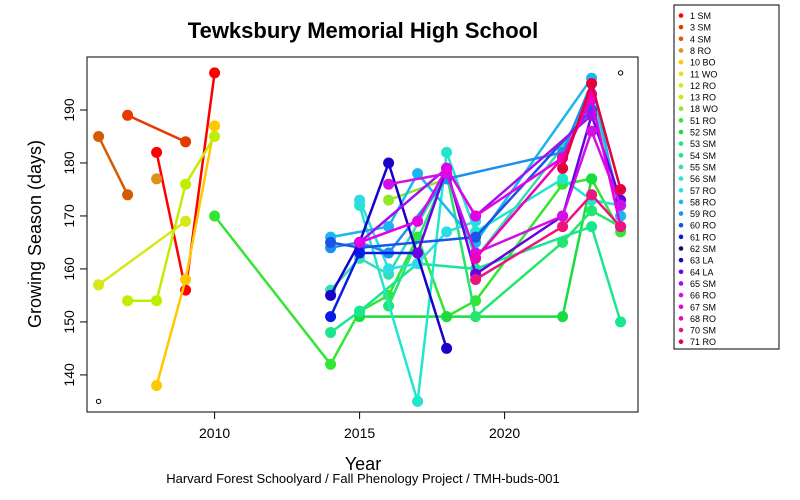 The height and width of the screenshot is (500, 800). I want to click on y-tick-label: 190, so click(69, 110).